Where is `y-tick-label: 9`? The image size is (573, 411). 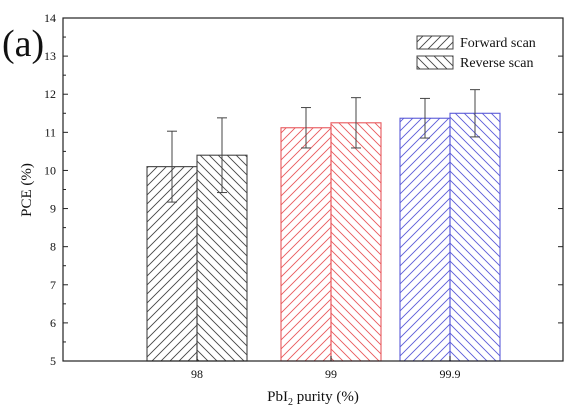 y-tick-label: 9 is located at coordinates (53, 209).